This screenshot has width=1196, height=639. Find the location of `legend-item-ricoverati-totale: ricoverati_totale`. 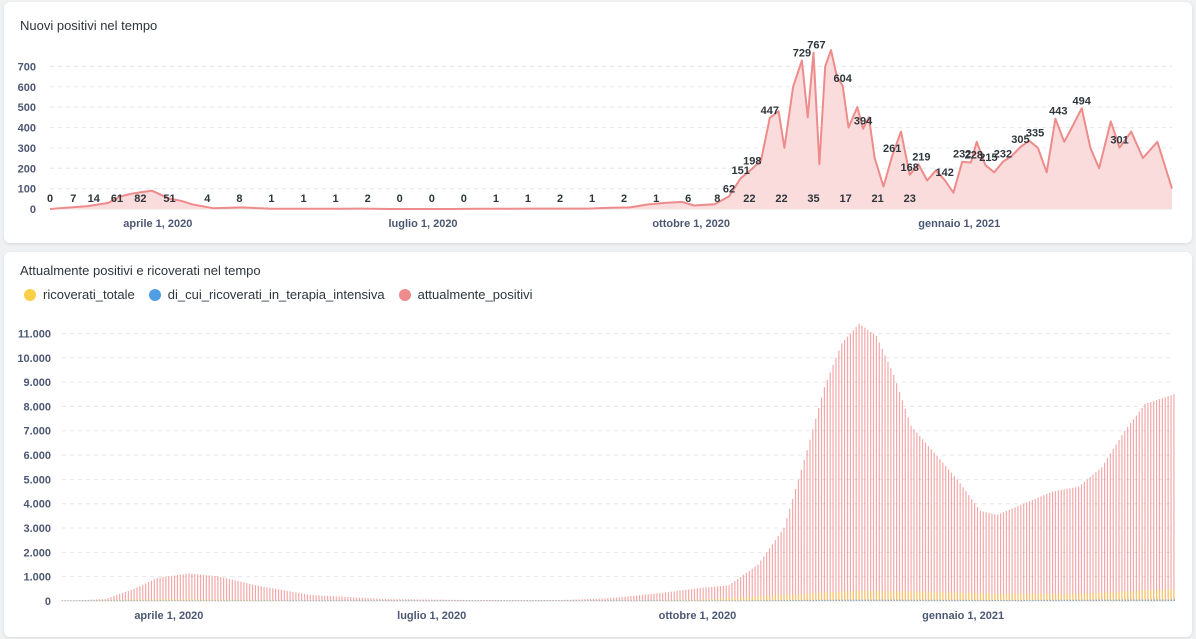

legend-item-ricoverati-totale: ricoverati_totale is located at coordinates (79, 294).